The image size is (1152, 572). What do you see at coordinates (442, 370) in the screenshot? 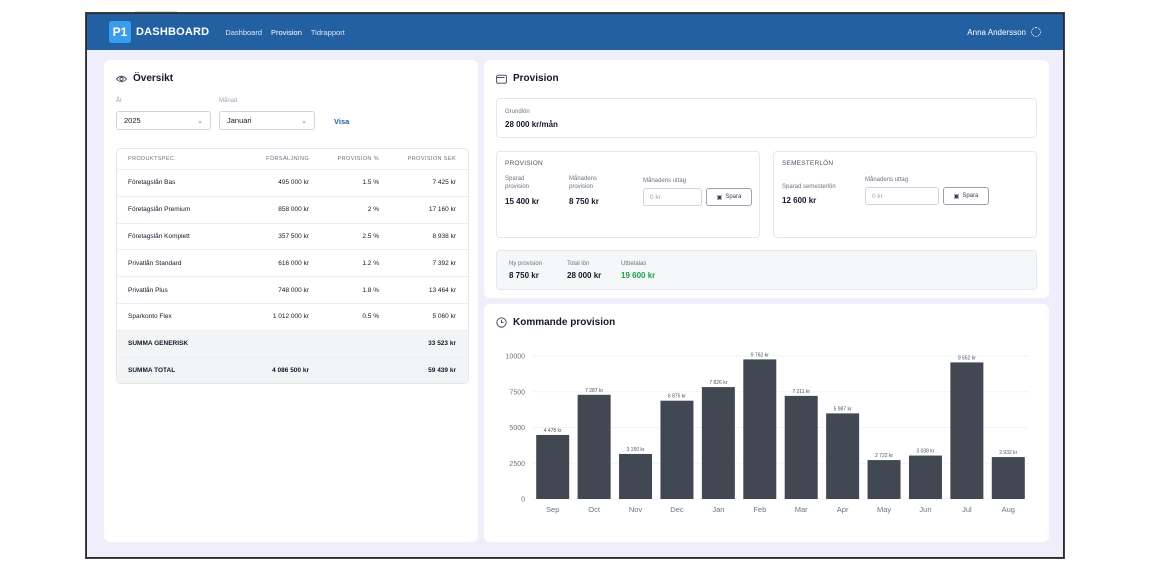
I see `sum-total-sek: 59 439 kr` at bounding box center [442, 370].